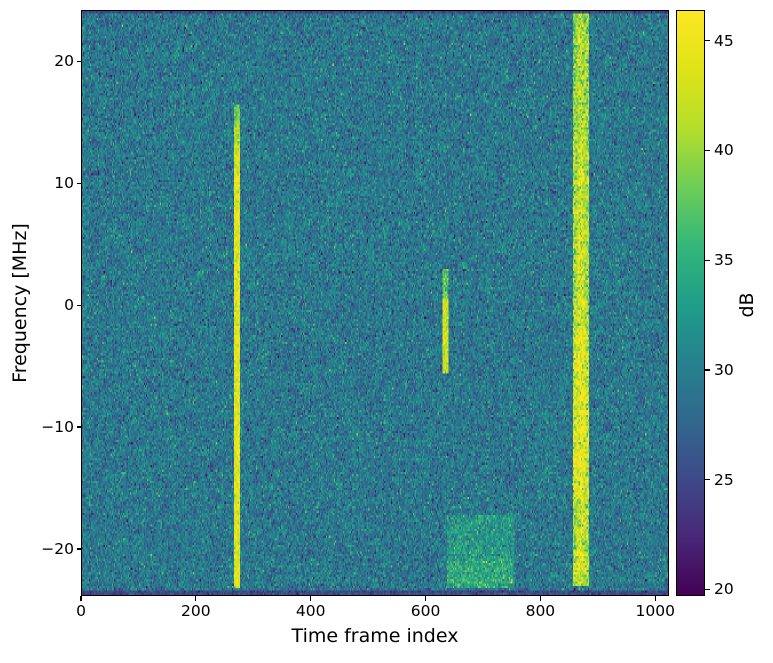 The width and height of the screenshot is (773, 663). What do you see at coordinates (81, 611) in the screenshot?
I see `x-tick-label: 0` at bounding box center [81, 611].